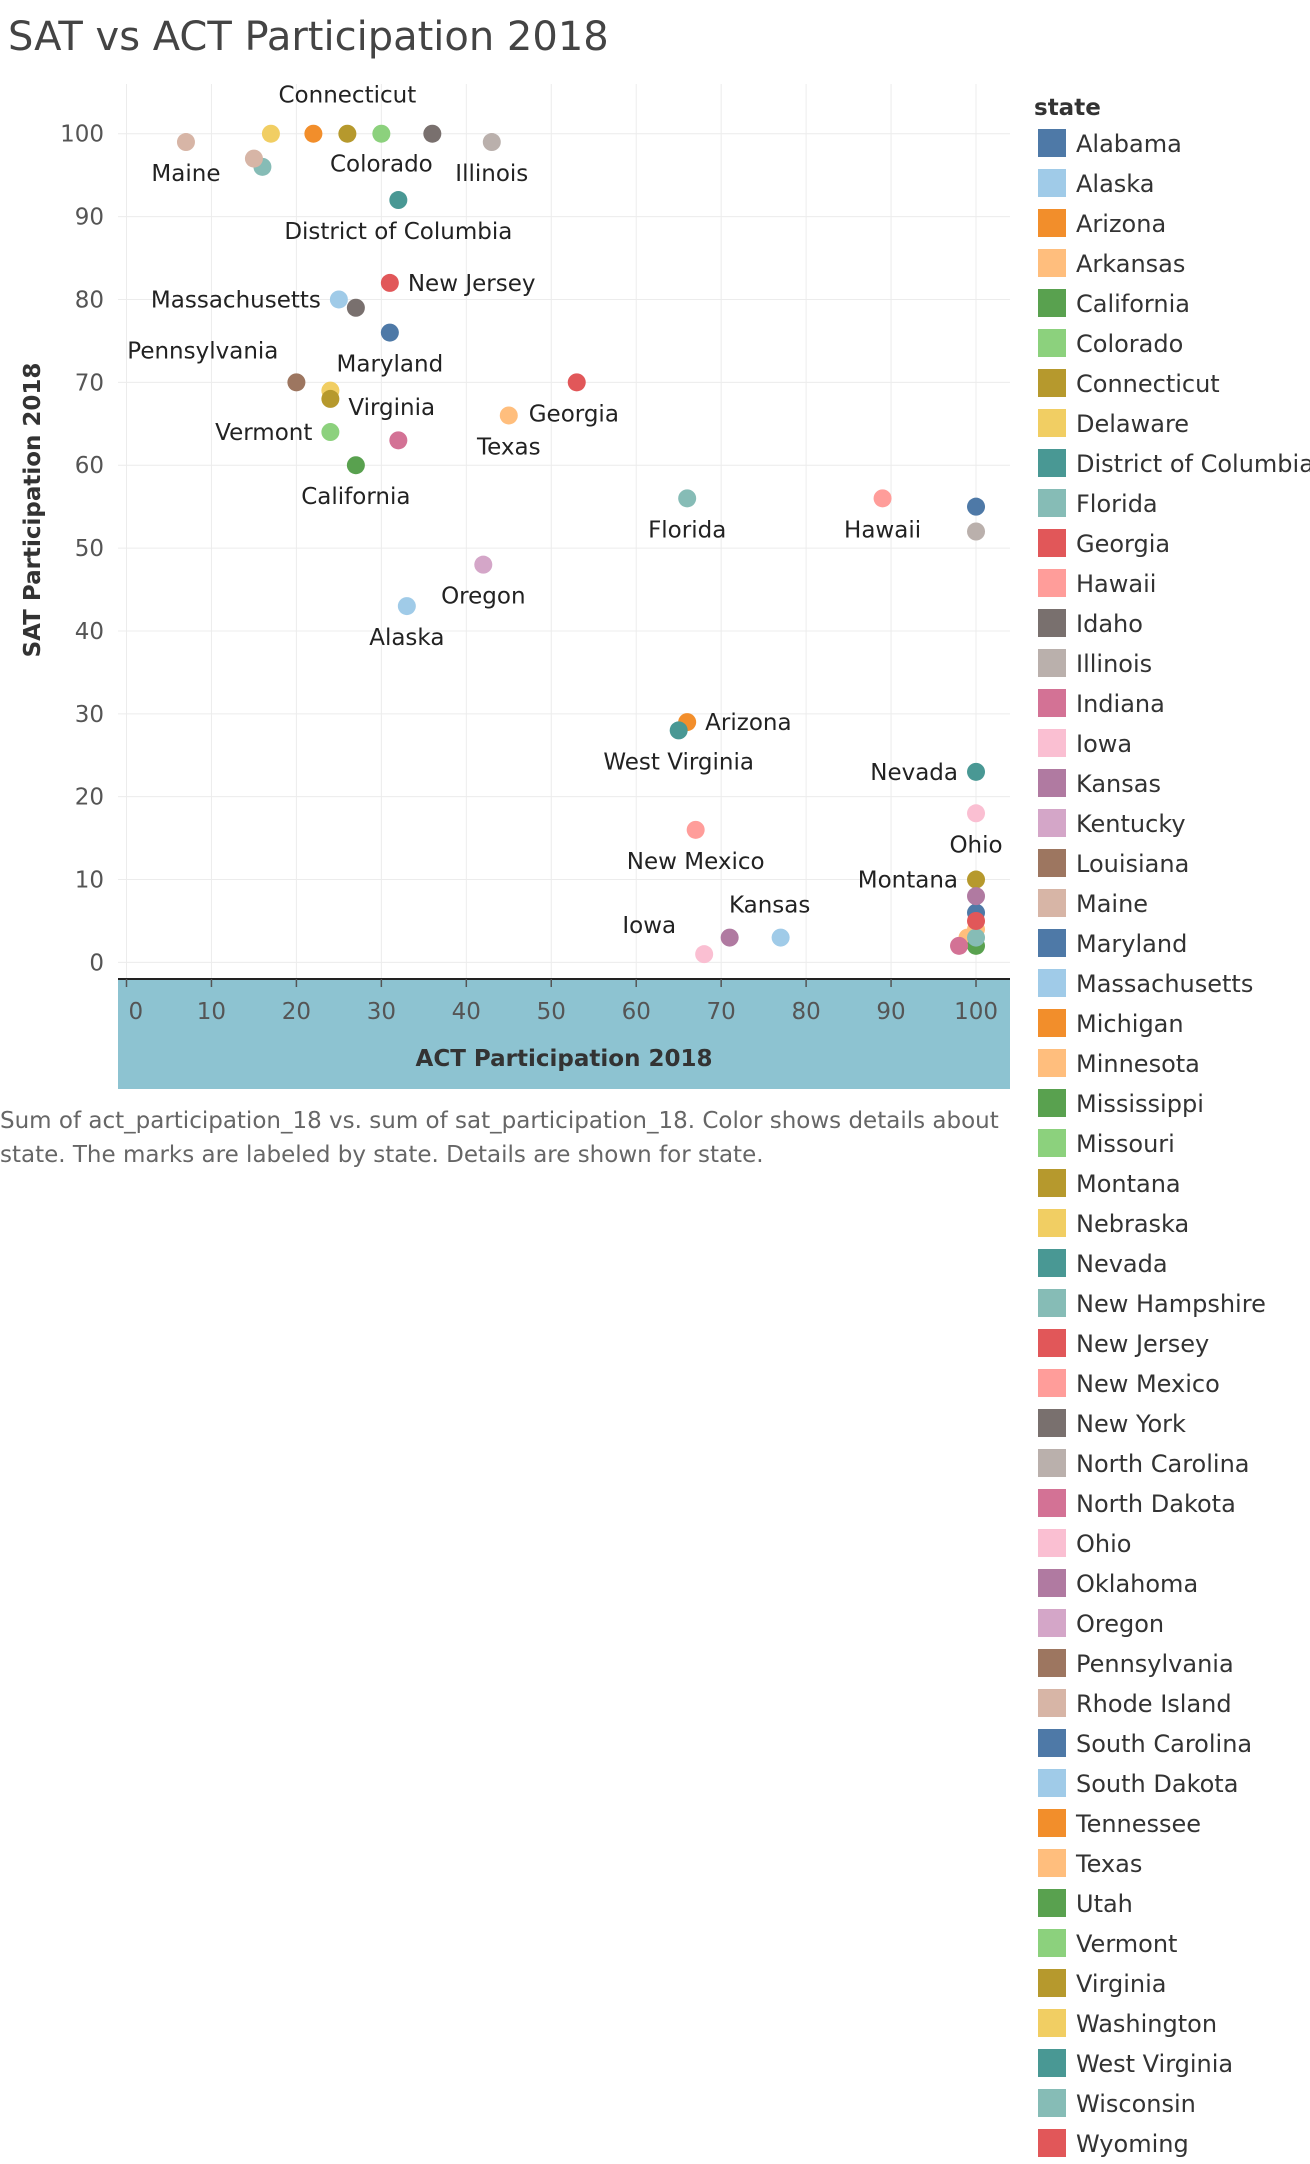 Image resolution: width=1310 pixels, height=2164 pixels. What do you see at coordinates (729, 937) in the screenshot?
I see `point-kansas` at bounding box center [729, 937].